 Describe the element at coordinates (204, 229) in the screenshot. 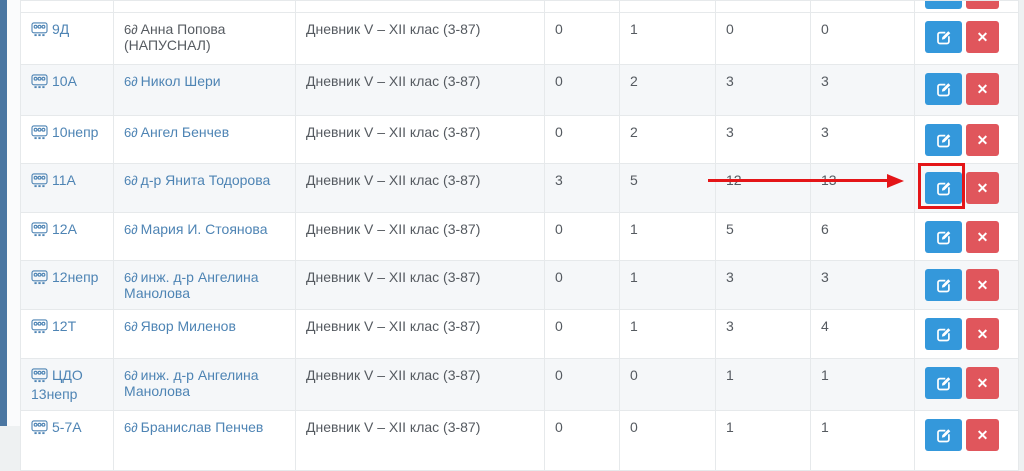

I see `teacher-link: Мария И. Стоянова` at that location.